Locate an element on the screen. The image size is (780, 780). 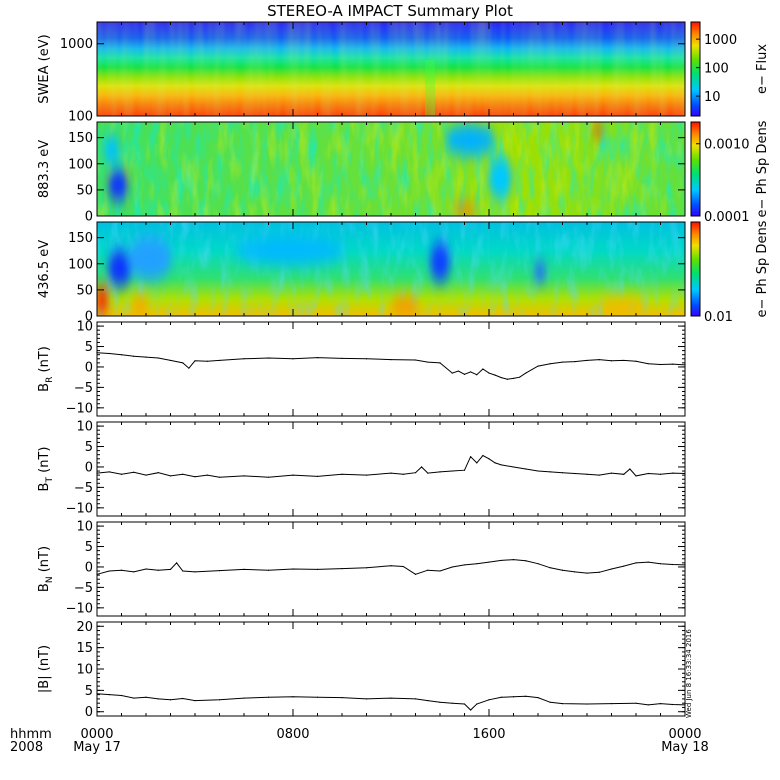
spectrogram-883ev is located at coordinates (391, 169).